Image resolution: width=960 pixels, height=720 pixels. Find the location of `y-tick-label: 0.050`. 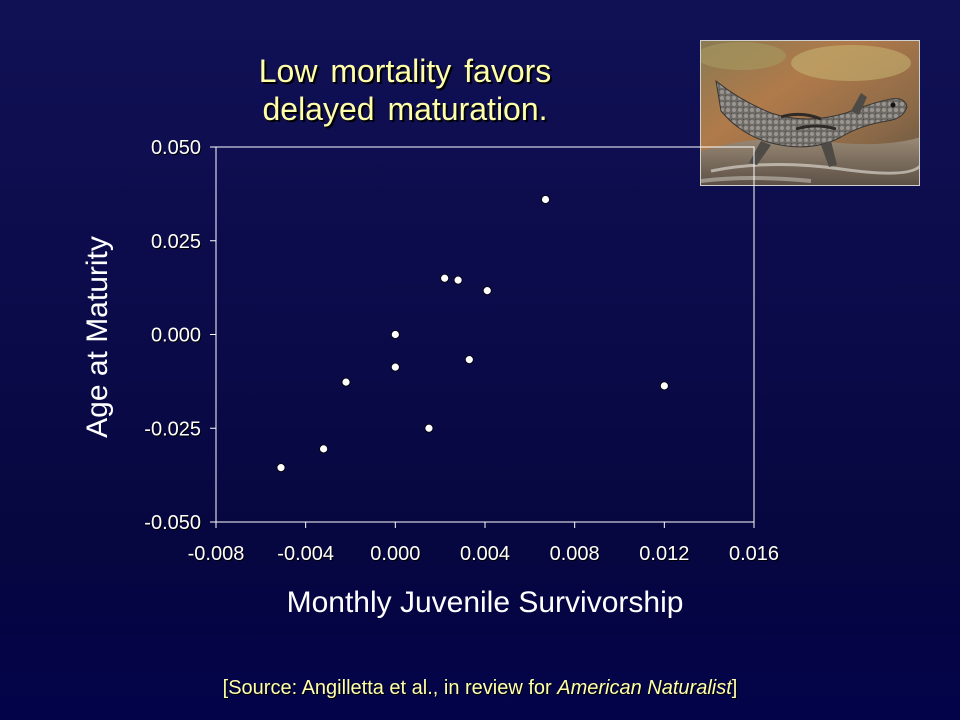

y-tick-label: 0.050 is located at coordinates (176, 148).